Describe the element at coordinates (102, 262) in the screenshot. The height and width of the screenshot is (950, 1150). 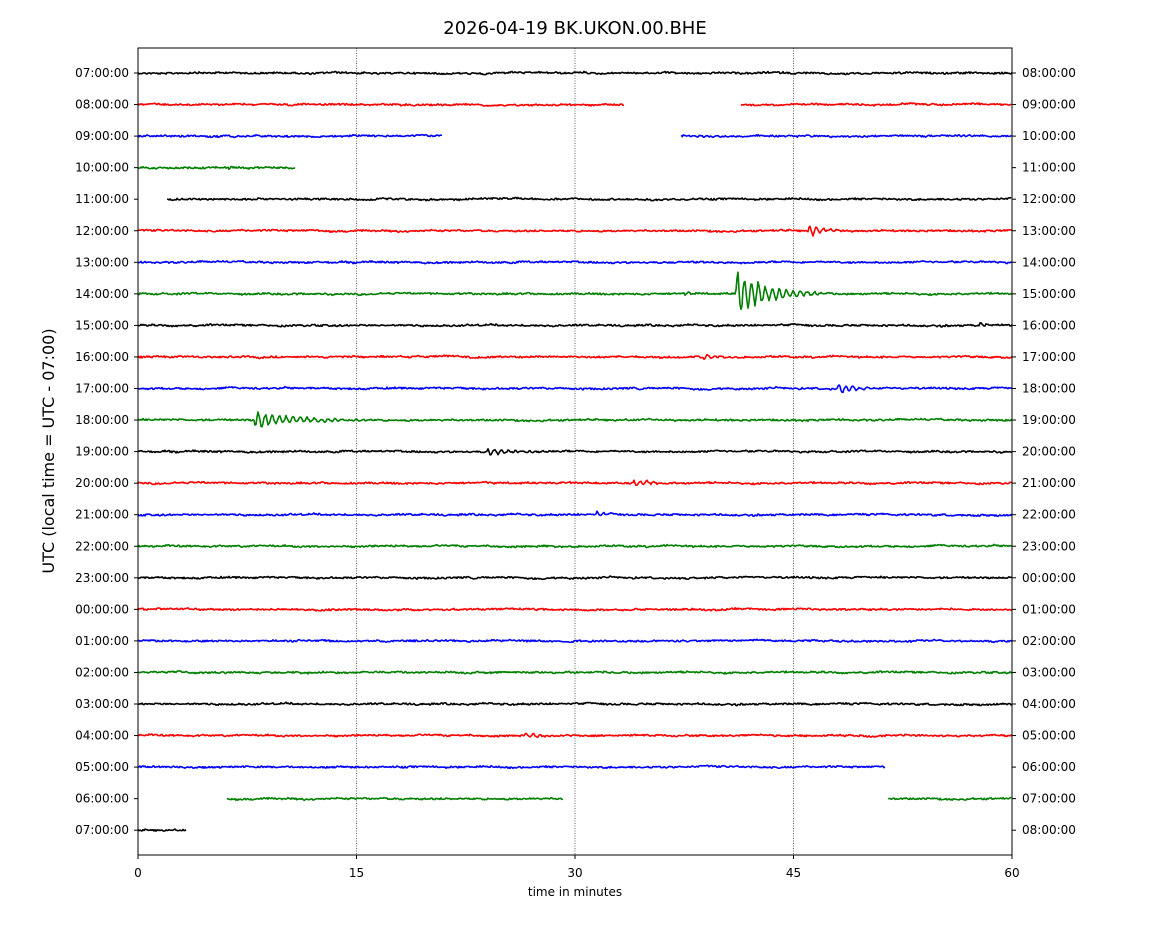
I see `ytick-left-label: 13:00:00` at that location.